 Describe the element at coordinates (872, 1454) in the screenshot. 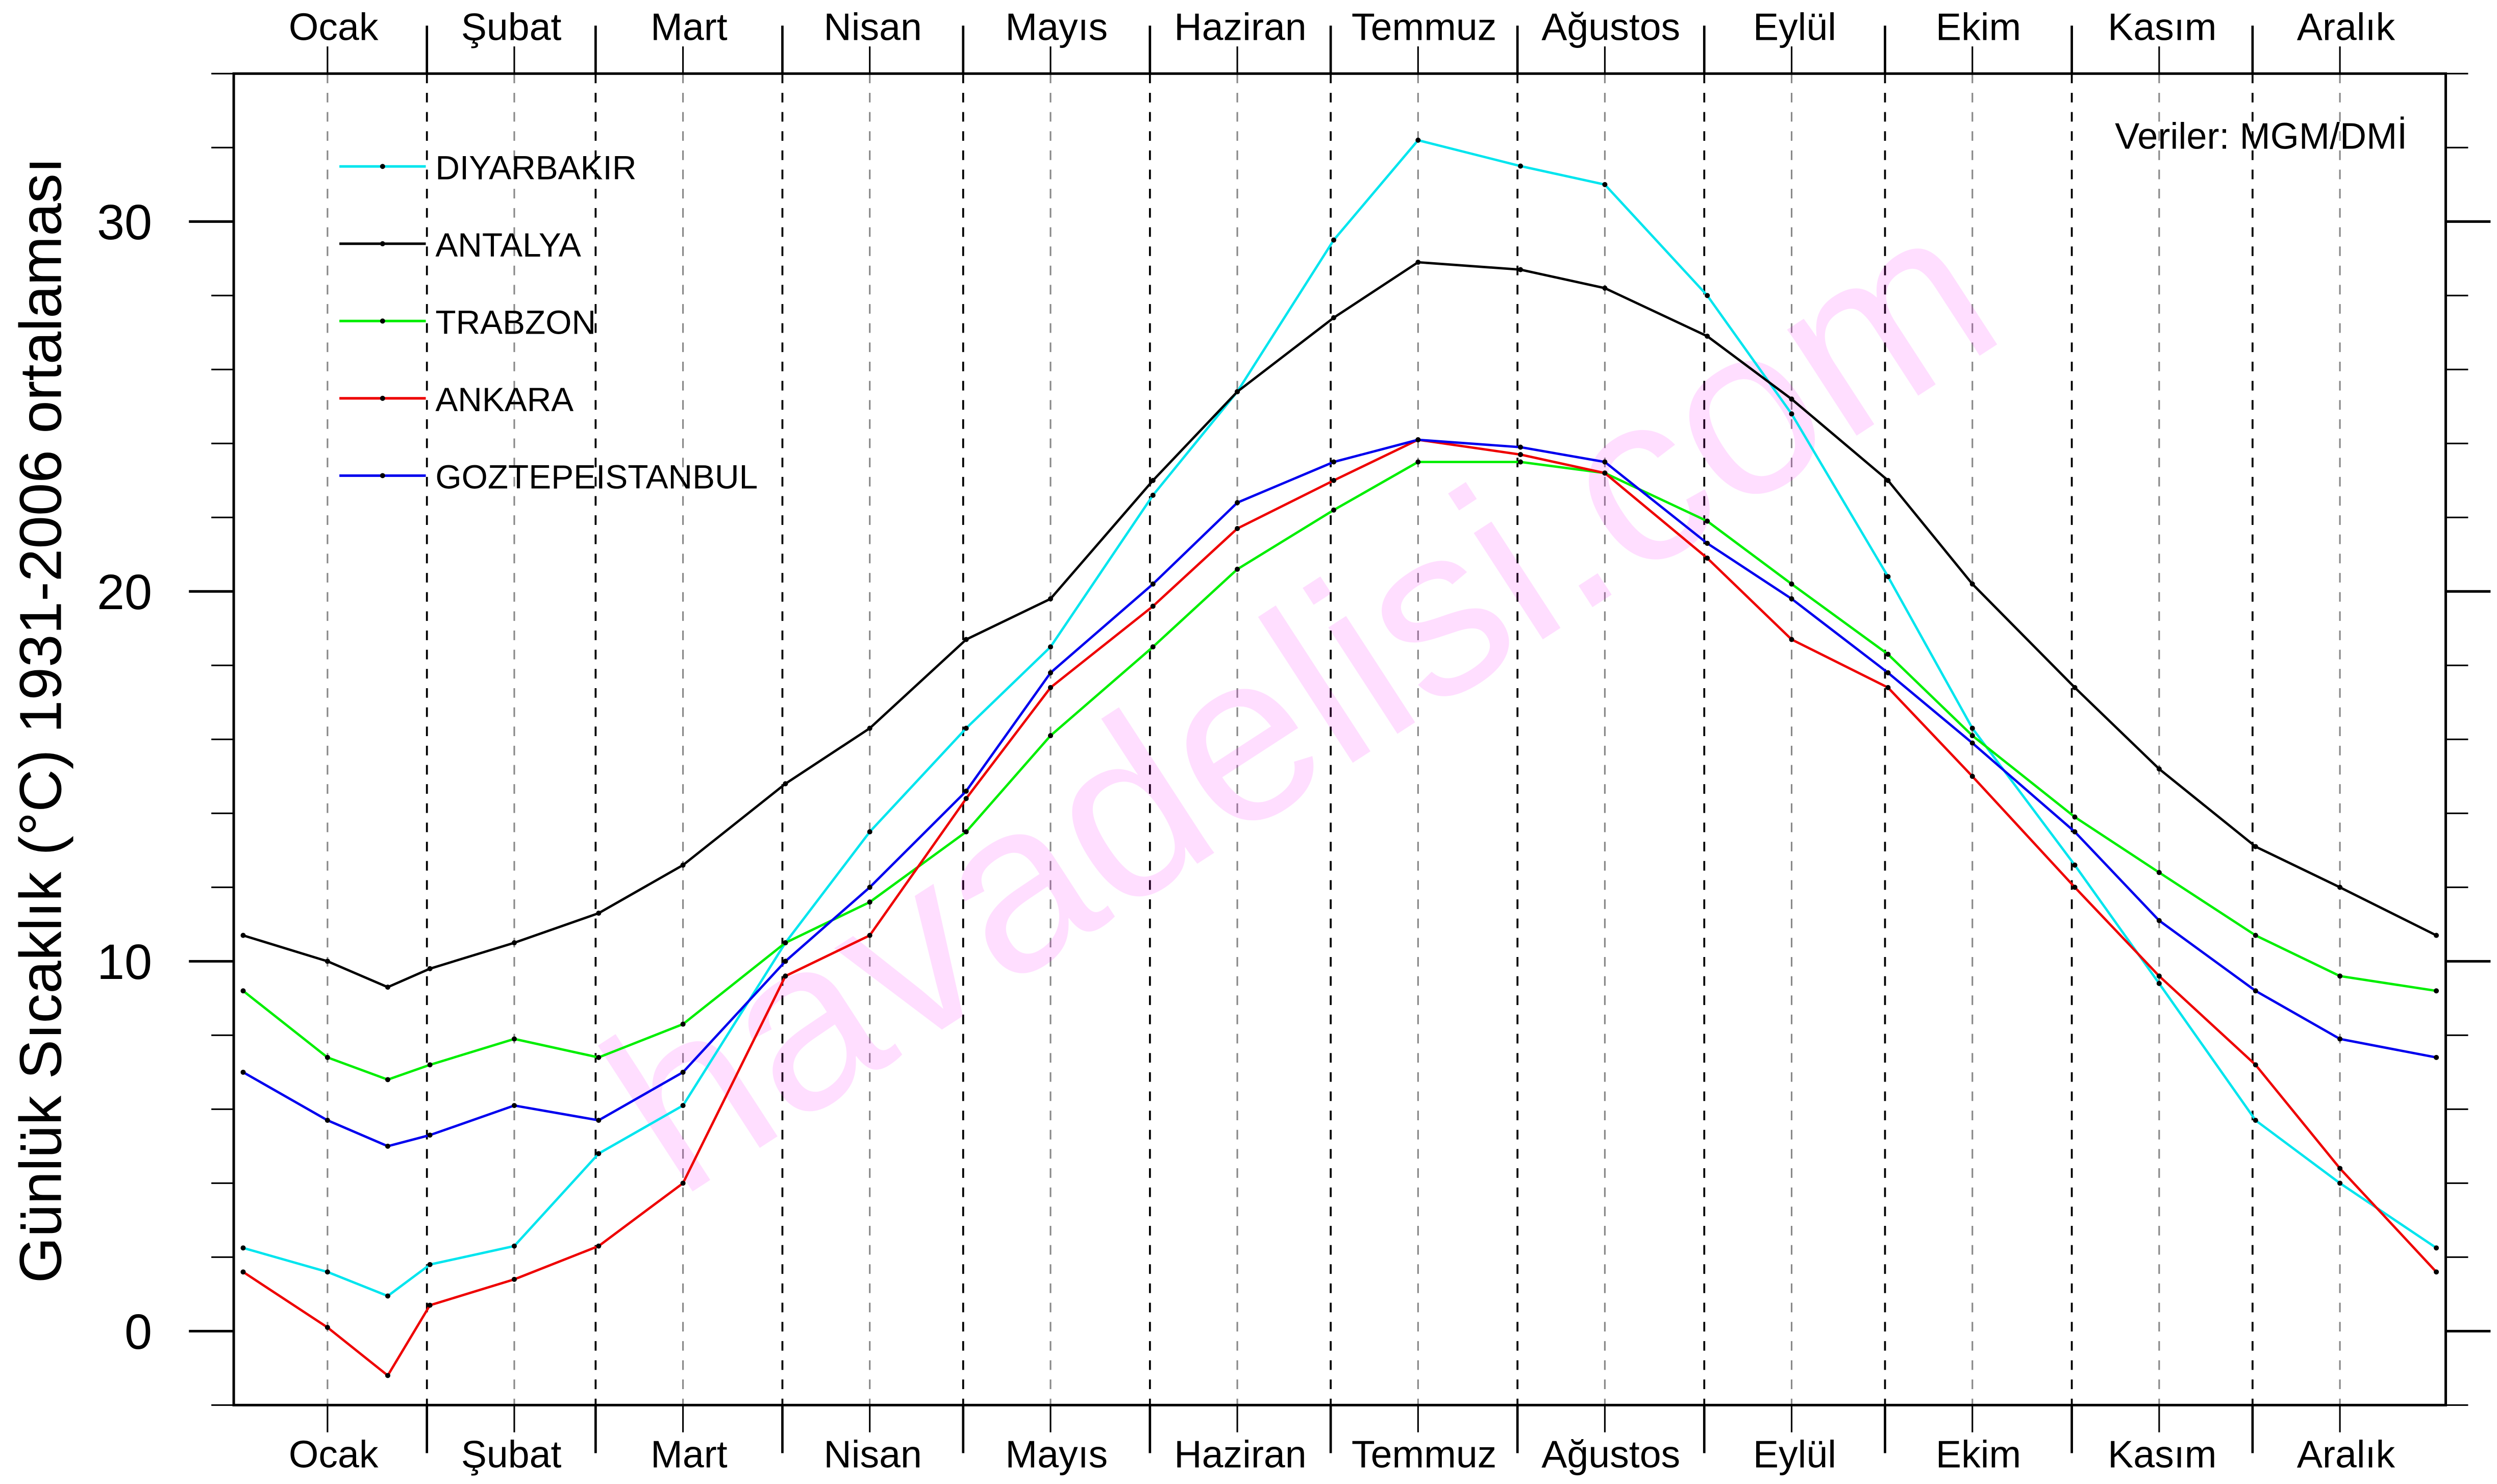

I see `month-label-bottom: Nisan` at that location.